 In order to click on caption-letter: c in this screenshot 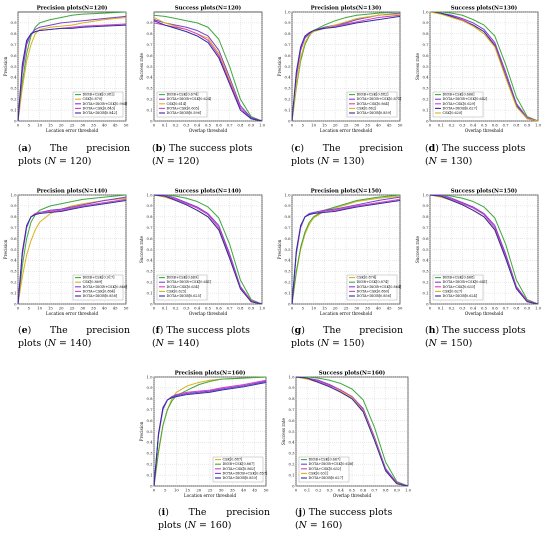, I will do `click(297, 148)`.